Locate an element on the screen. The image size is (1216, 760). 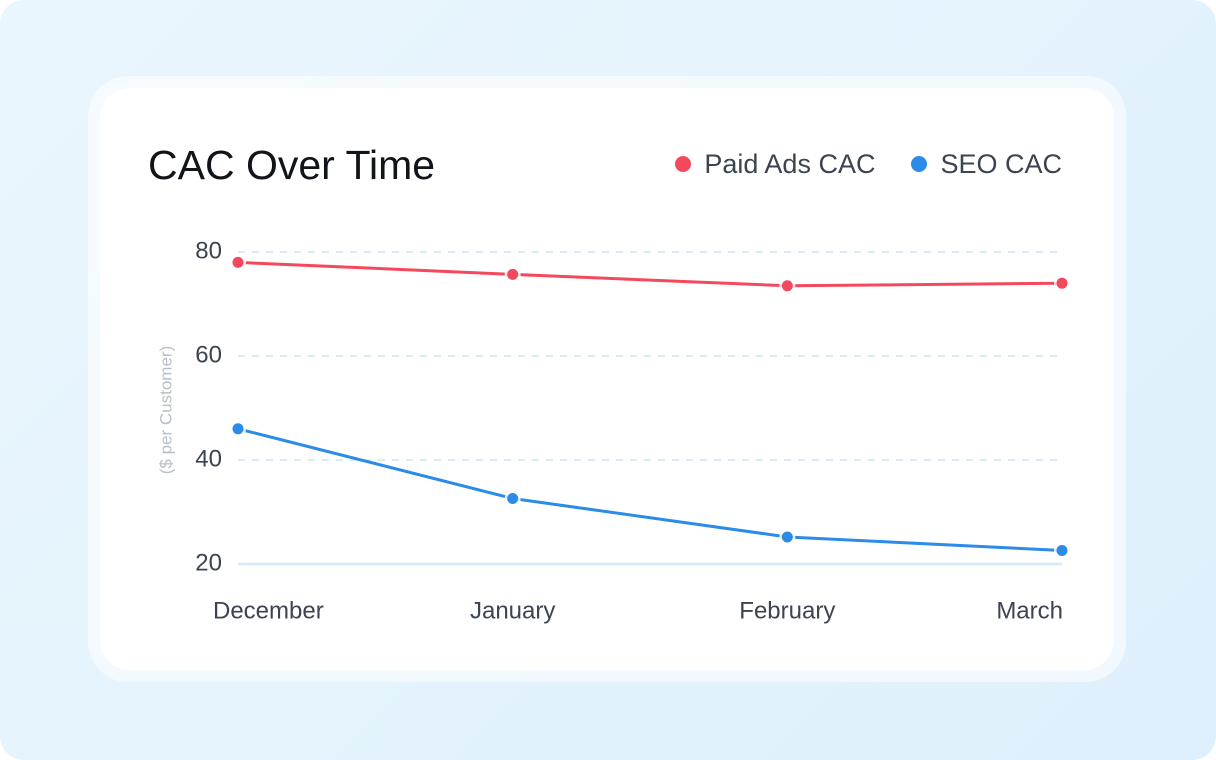
series-line-paid-ads is located at coordinates (650, 274).